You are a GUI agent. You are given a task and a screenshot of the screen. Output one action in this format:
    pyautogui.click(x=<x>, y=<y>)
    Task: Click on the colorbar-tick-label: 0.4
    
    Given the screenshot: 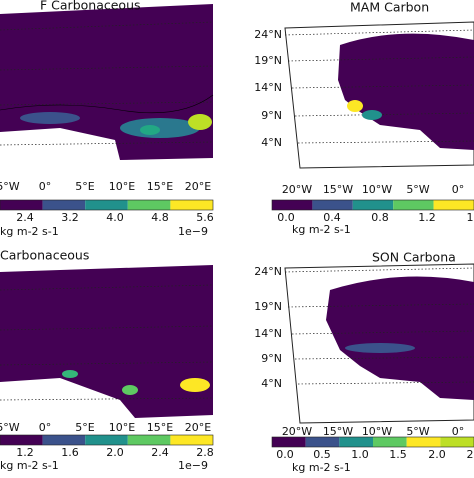 What is the action you would take?
    pyautogui.click(x=332, y=217)
    